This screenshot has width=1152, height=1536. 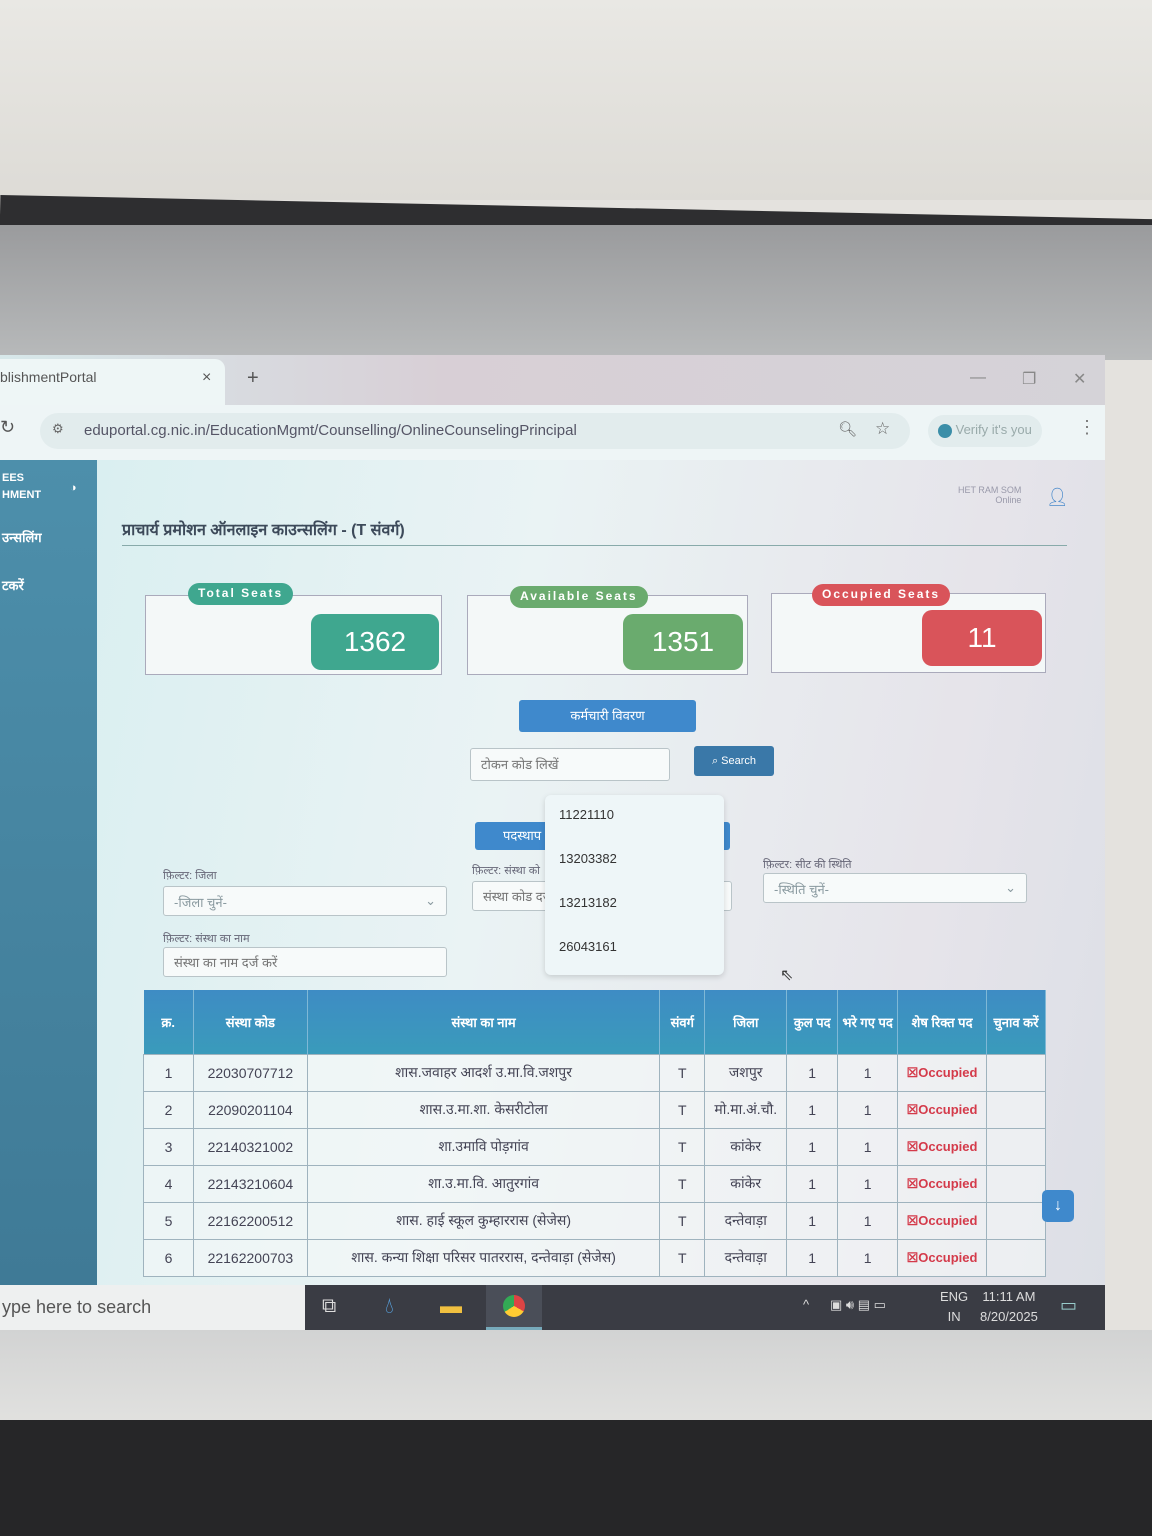 I want to click on token-code-input, so click(x=570, y=764).